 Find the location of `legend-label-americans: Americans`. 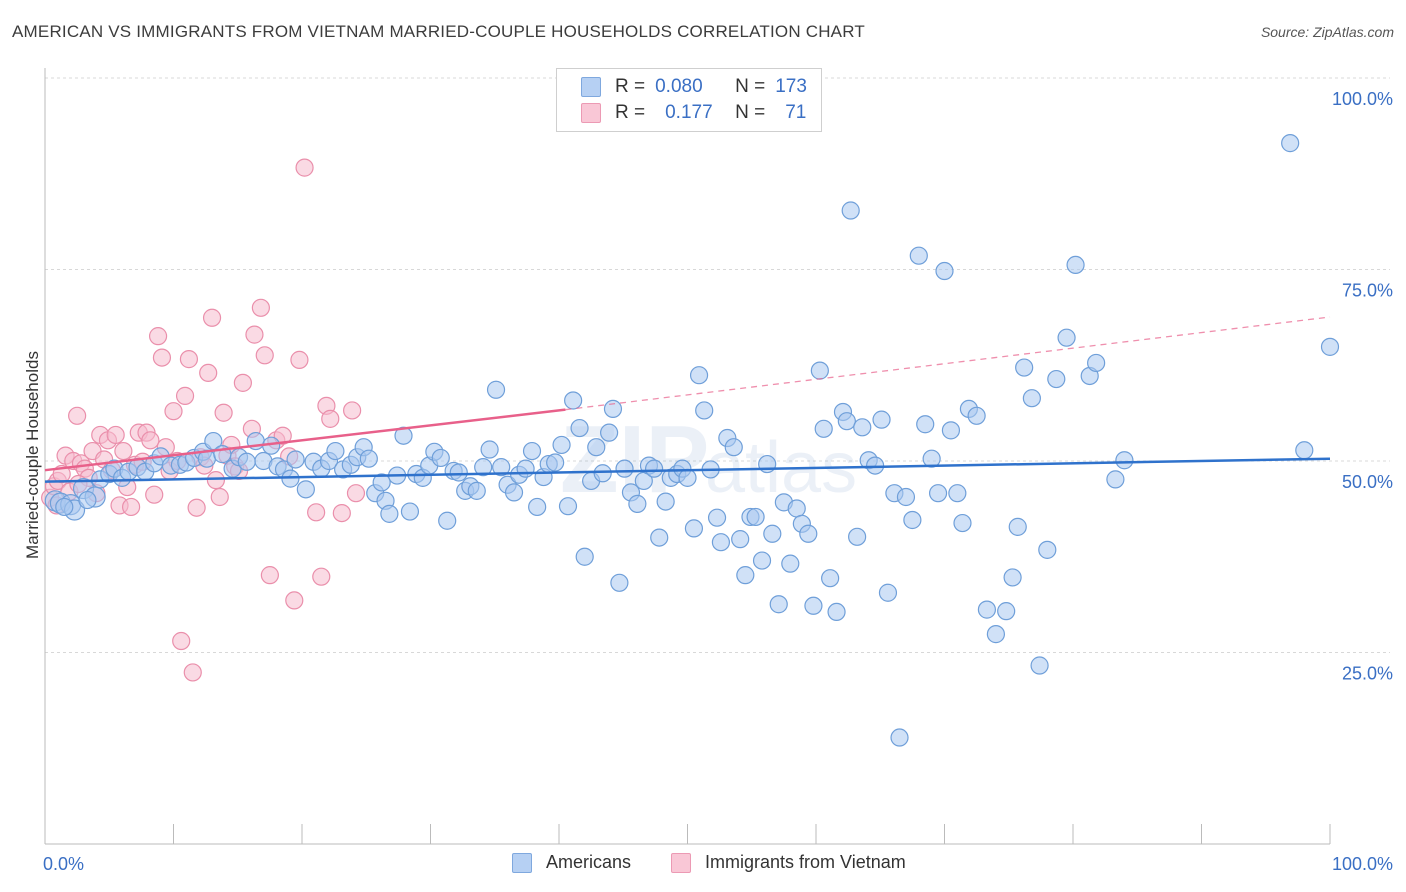

legend-label-americans: Americans is located at coordinates (589, 862).